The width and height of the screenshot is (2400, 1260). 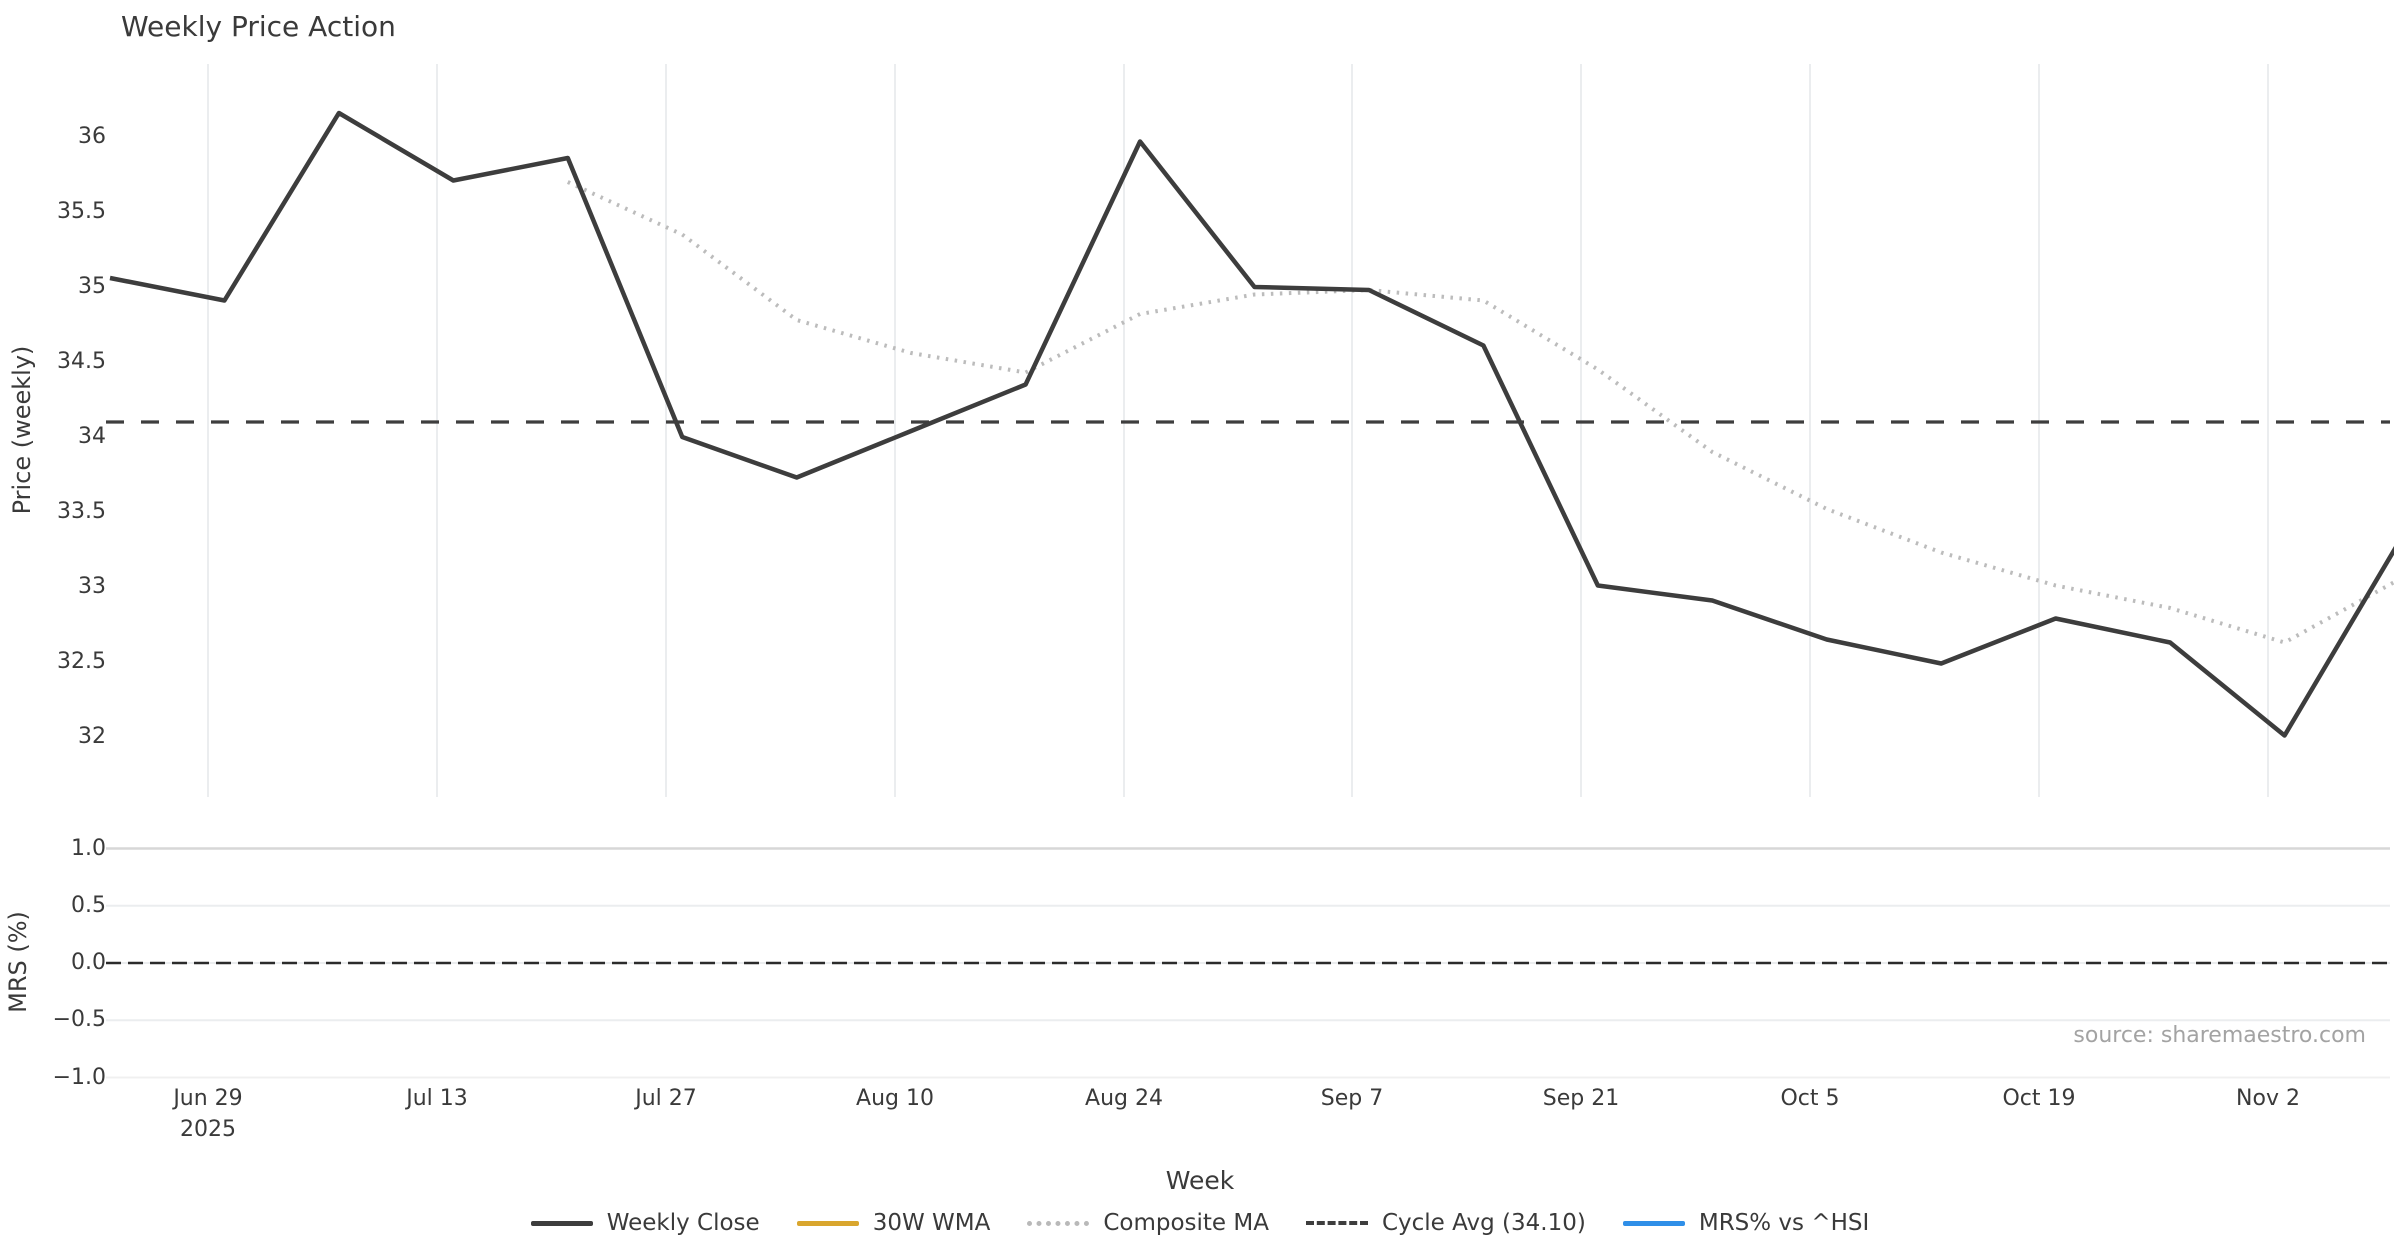 I want to click on x-tick-label: Jul 13, so click(x=437, y=1098).